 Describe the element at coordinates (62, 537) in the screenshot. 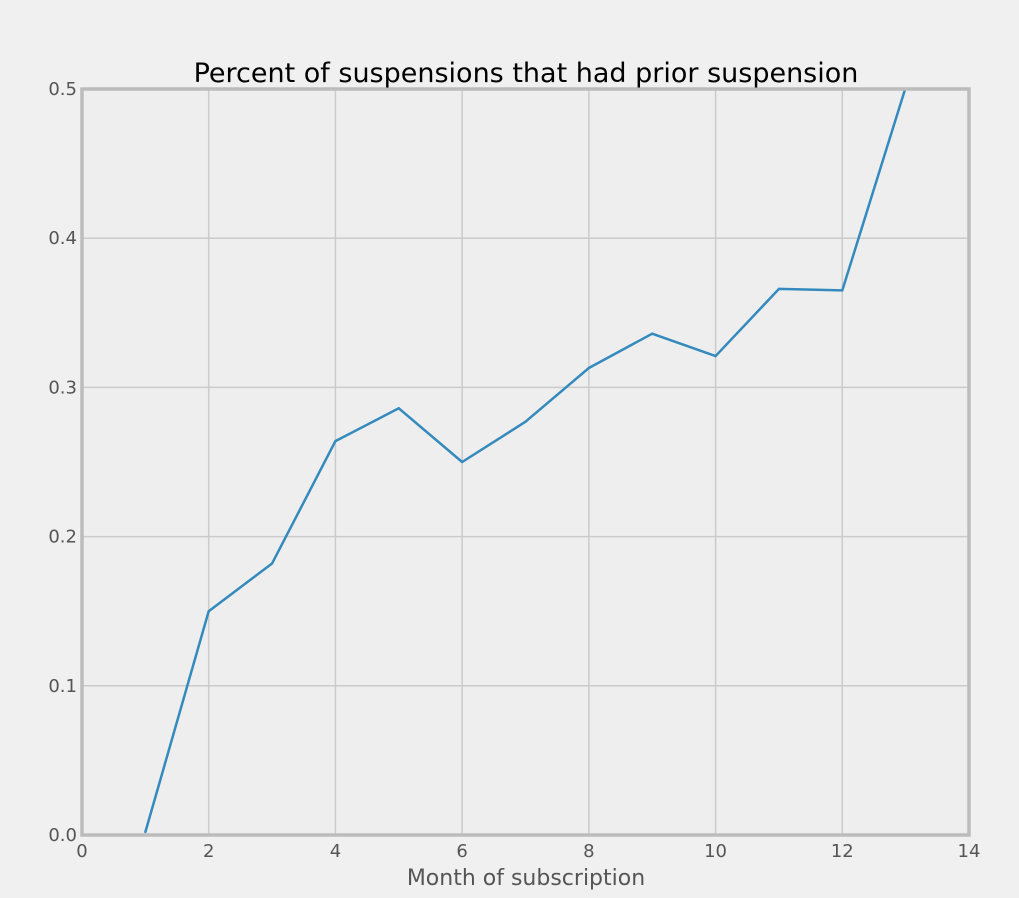

I see `y-tick-label: 0.2` at that location.